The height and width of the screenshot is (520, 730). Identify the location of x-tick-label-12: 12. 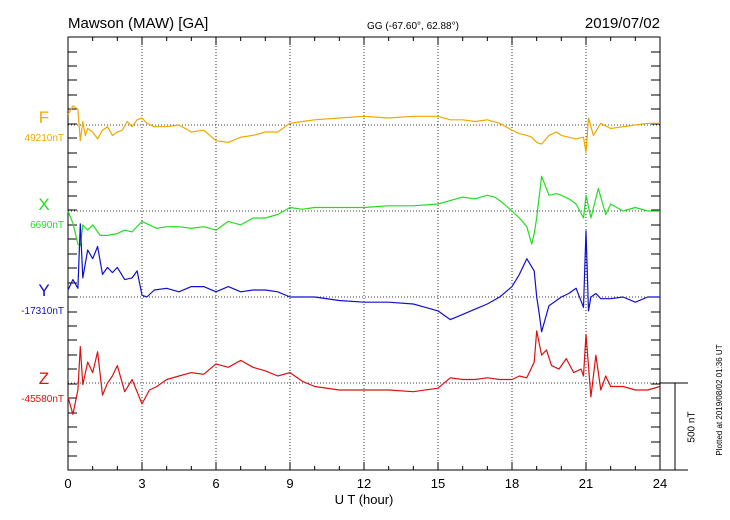
(364, 483).